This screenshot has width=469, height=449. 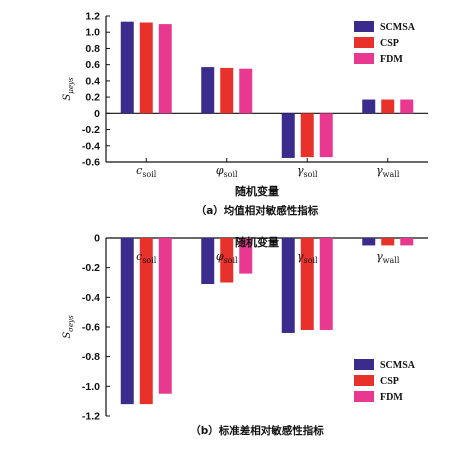 I want to click on chart-b-legend-label-csp: CSP, so click(x=389, y=381).